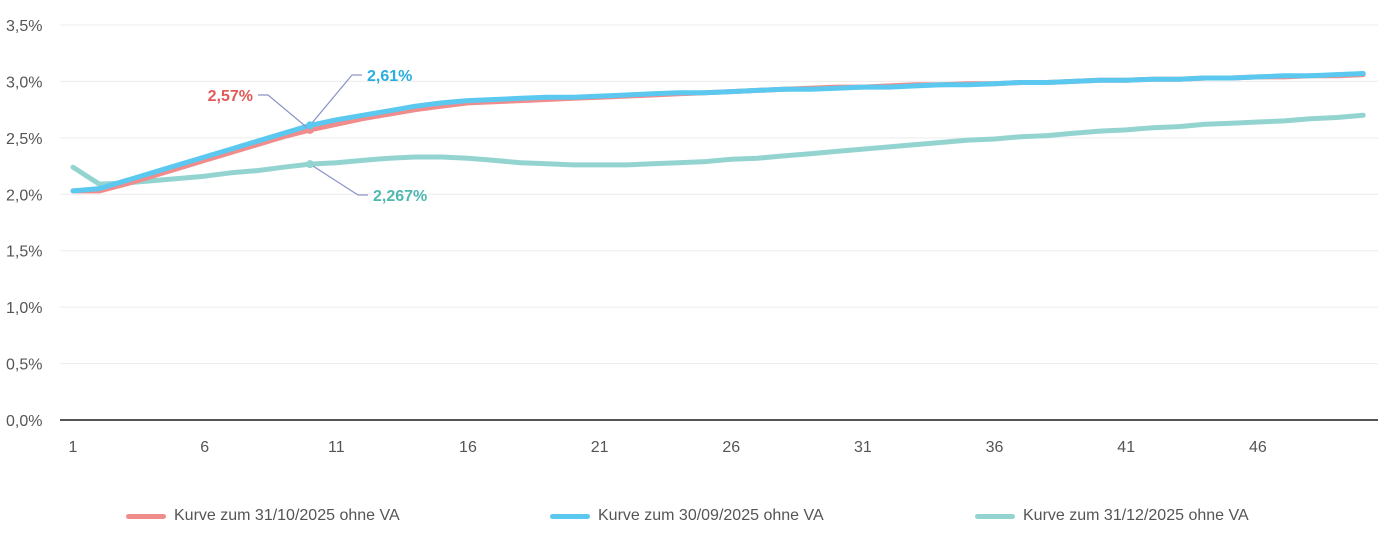 The height and width of the screenshot is (544, 1394). What do you see at coordinates (570, 516) in the screenshot?
I see `legend-swatch-blue` at bounding box center [570, 516].